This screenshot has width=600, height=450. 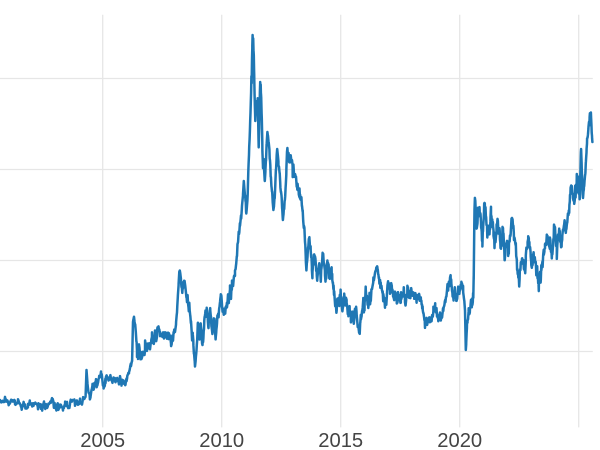 I want to click on svg-text: 2010, so click(x=221, y=440).